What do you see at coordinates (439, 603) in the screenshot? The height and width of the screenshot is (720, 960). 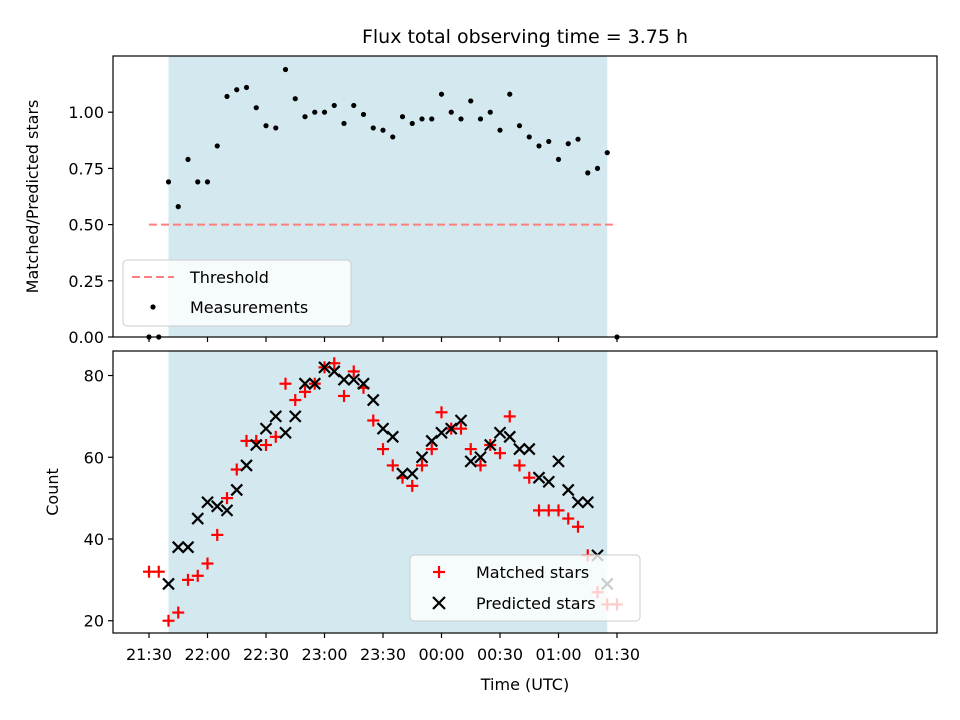 I see `predicted-legend-swatch` at bounding box center [439, 603].